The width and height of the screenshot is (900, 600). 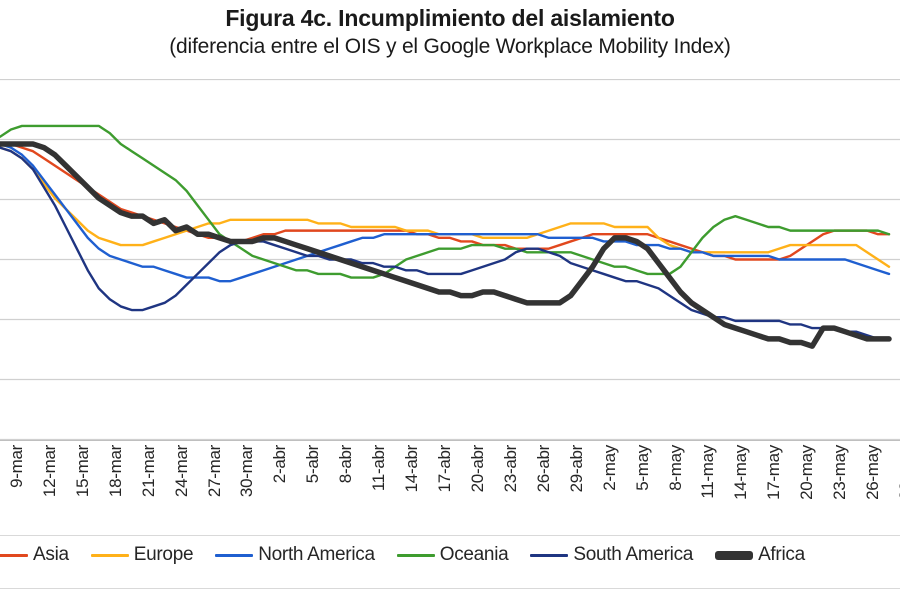 I want to click on x-tick-label: 26-may, so click(x=873, y=472).